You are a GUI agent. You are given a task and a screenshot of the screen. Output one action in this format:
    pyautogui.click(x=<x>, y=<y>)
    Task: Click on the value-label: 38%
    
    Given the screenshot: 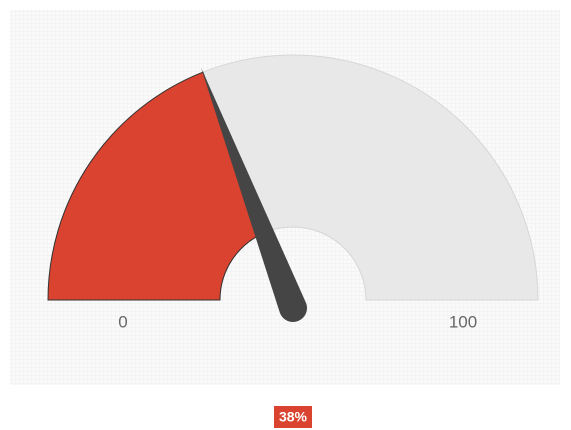 What is the action you would take?
    pyautogui.click(x=293, y=417)
    